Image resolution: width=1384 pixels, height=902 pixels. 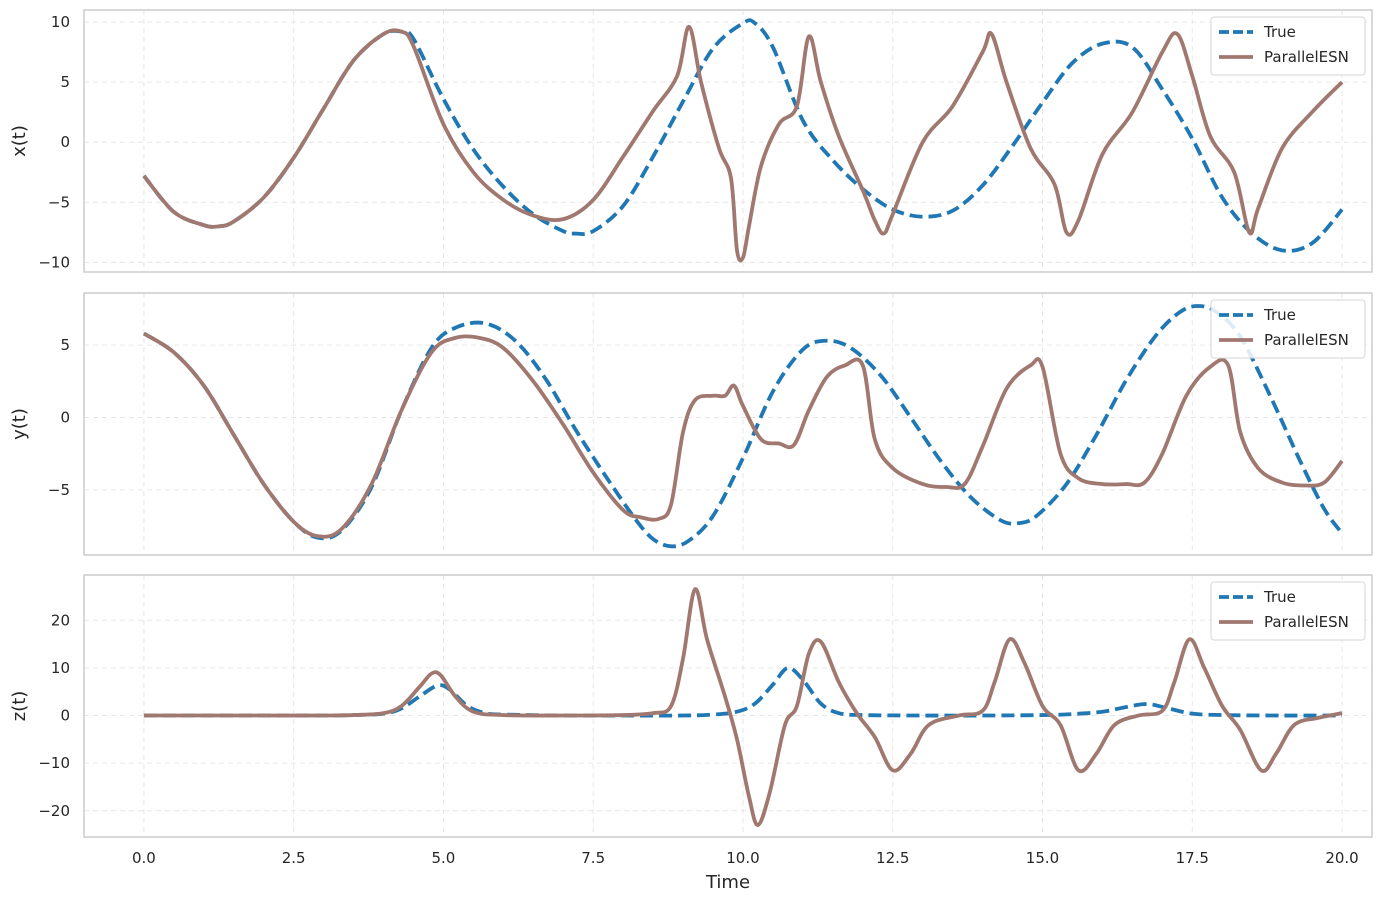 What do you see at coordinates (19, 706) in the screenshot?
I see `z-axis-label: z(t)` at bounding box center [19, 706].